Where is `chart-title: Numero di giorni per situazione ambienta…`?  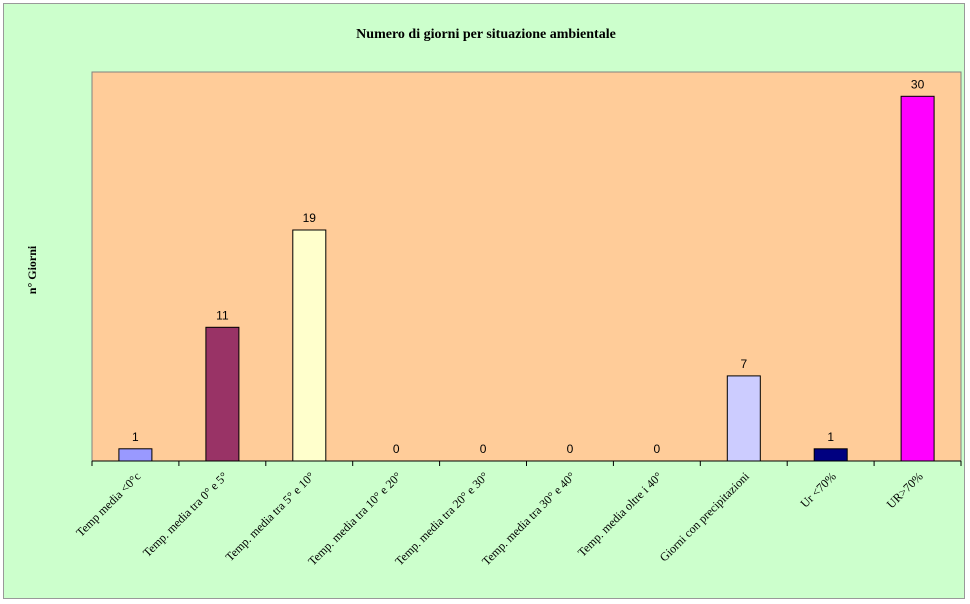
chart-title: Numero di giorni per situazione ambienta… is located at coordinates (486, 34).